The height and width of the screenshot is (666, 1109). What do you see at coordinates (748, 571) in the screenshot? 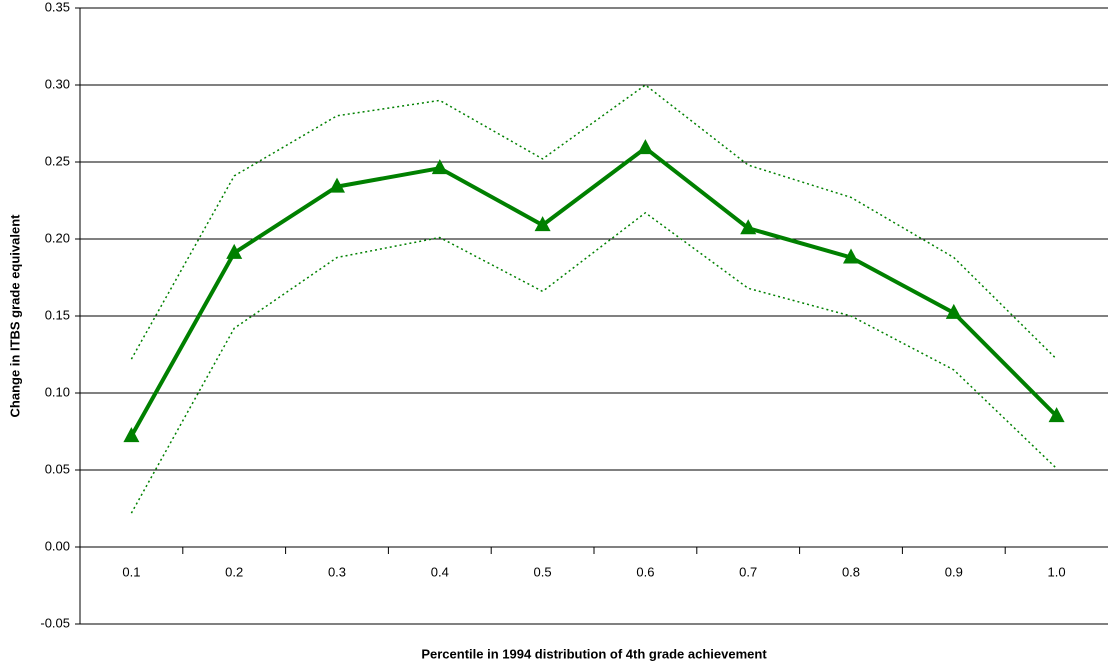
I see `x-tick-label: 0.7` at bounding box center [748, 571].